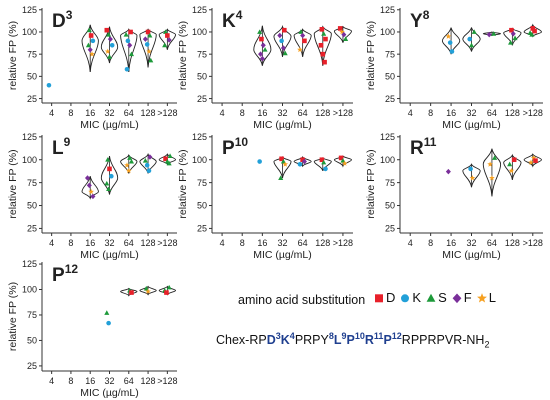 Image resolution: width=550 pixels, height=400 pixels. I want to click on panel-title: K4, so click(232, 20).